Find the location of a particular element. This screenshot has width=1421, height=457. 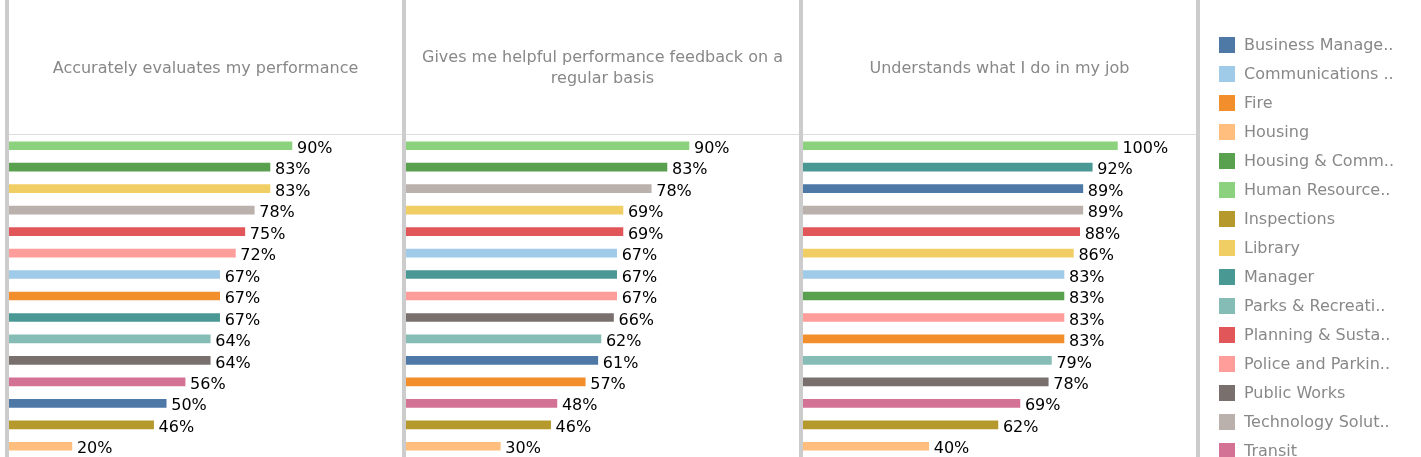

category-label: Library is located at coordinates (1272, 247).